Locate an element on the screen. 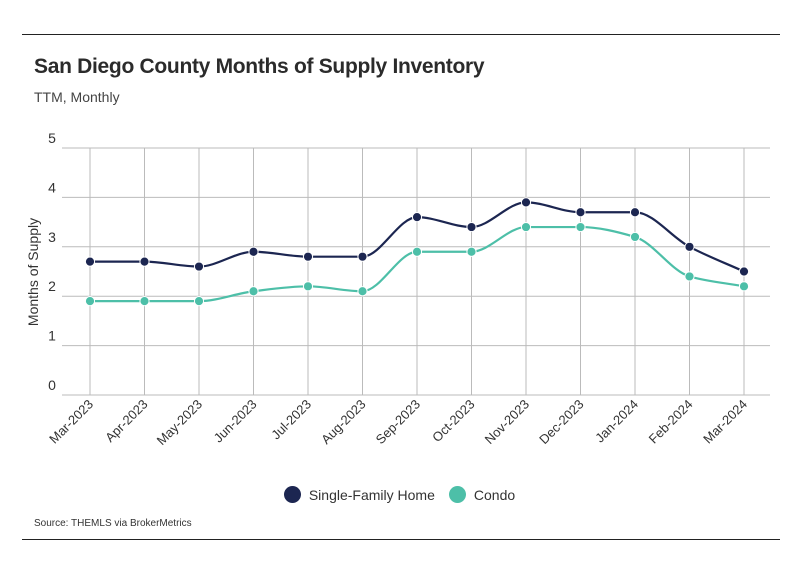 The image size is (799, 575). y-tick-label: 3 is located at coordinates (52, 237).